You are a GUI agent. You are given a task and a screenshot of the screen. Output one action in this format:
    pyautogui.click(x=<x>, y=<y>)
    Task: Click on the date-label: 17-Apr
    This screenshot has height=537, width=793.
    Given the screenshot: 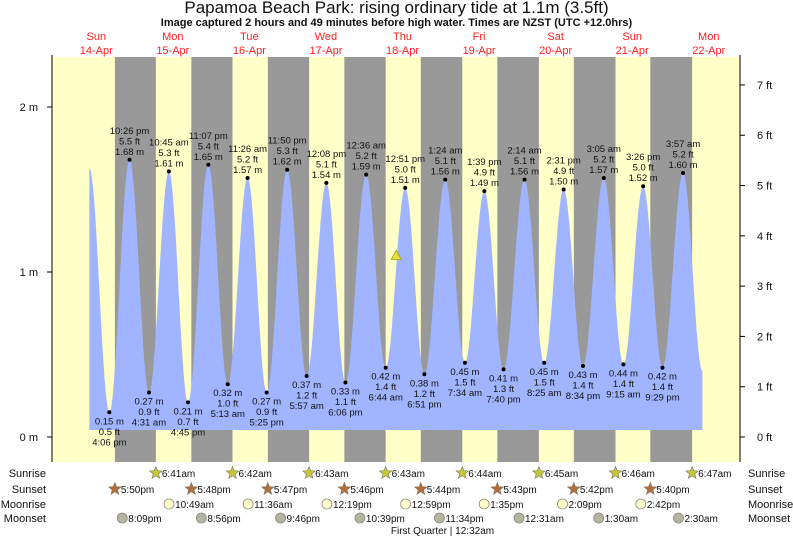 What is the action you would take?
    pyautogui.click(x=325, y=51)
    